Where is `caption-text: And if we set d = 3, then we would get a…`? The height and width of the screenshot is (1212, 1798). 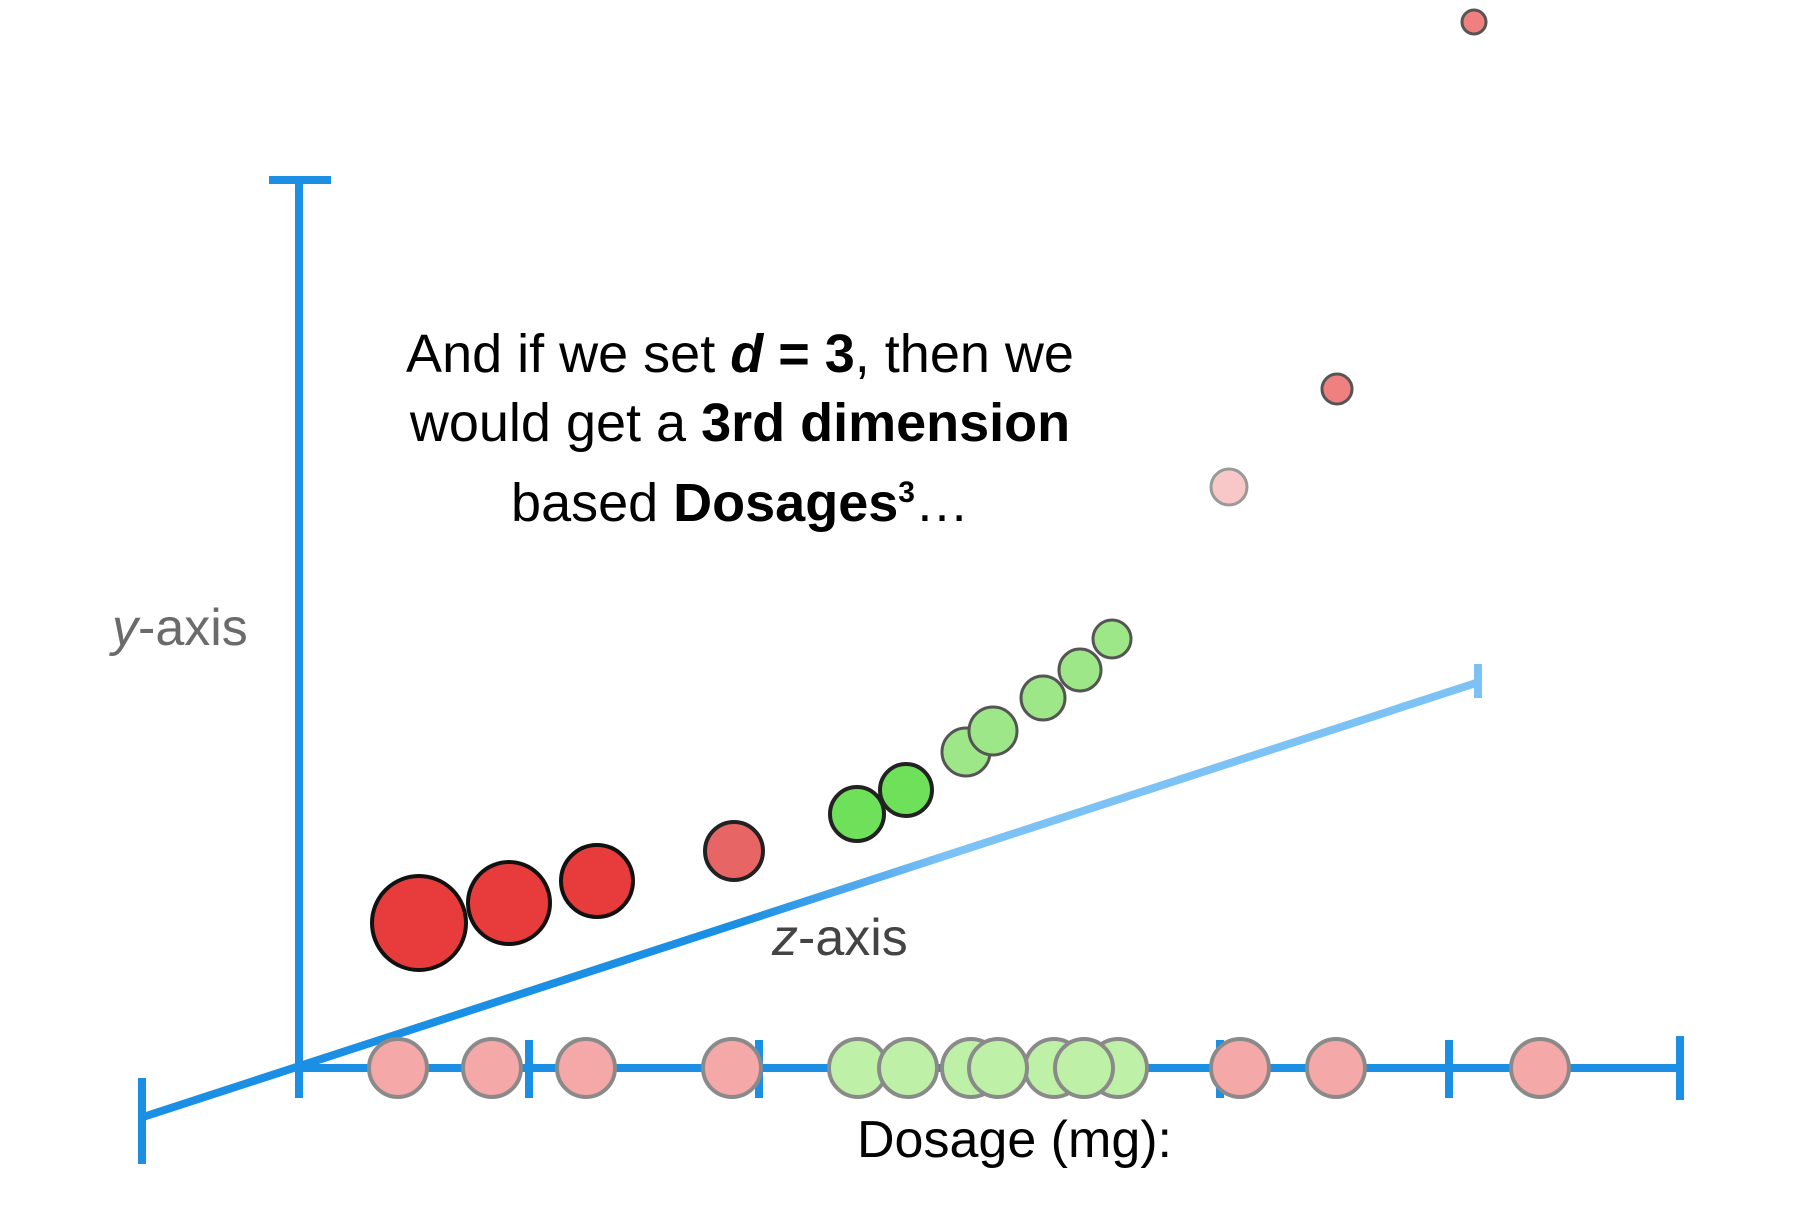
caption-text: And if we set d = 3, then we would get a… is located at coordinates (740, 429).